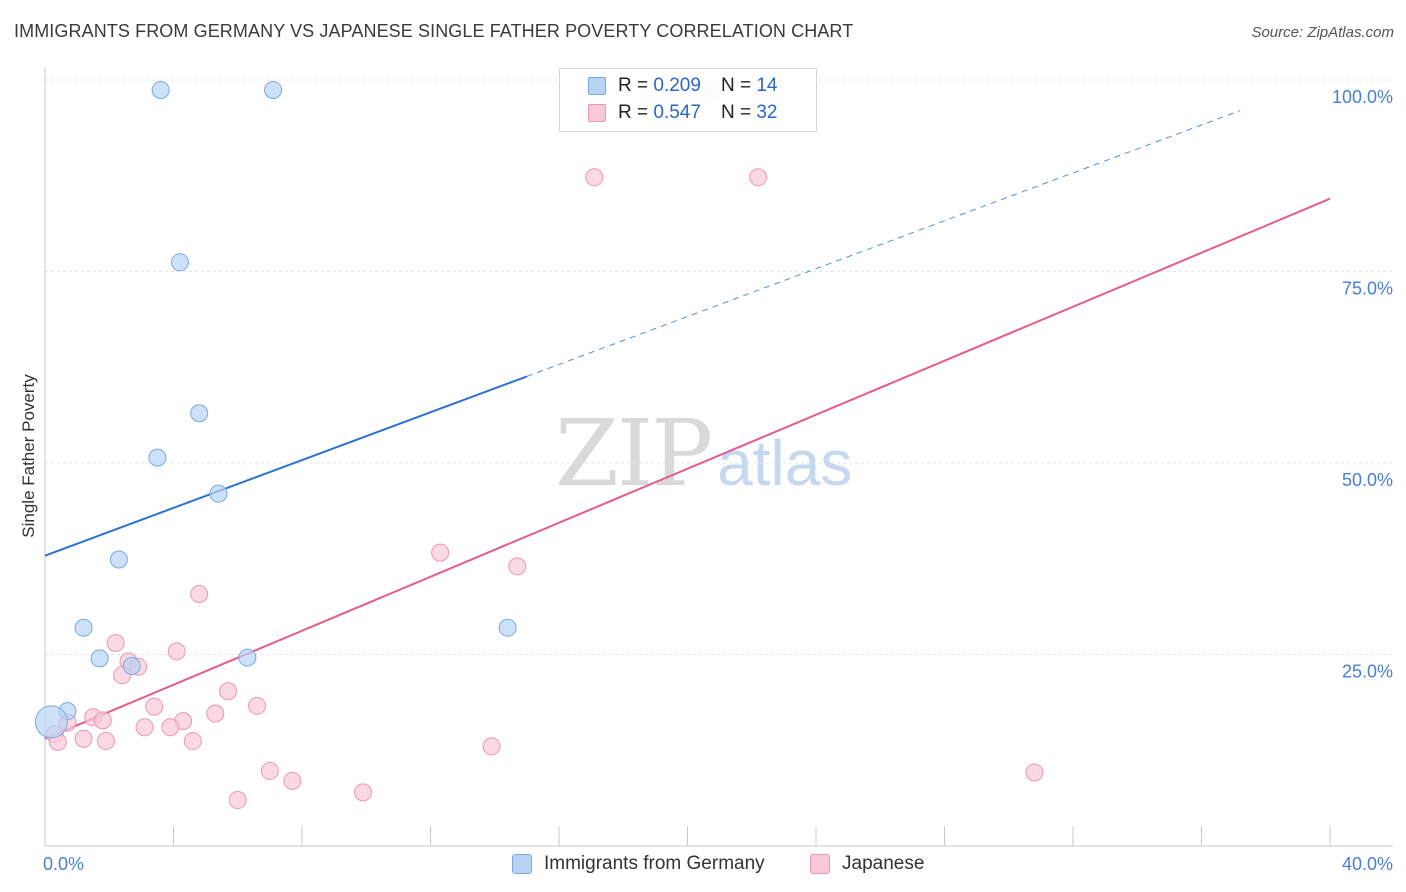 The height and width of the screenshot is (892, 1406). Describe the element at coordinates (1367, 864) in the screenshot. I see `x-tick-label-max: 40.0%` at that location.